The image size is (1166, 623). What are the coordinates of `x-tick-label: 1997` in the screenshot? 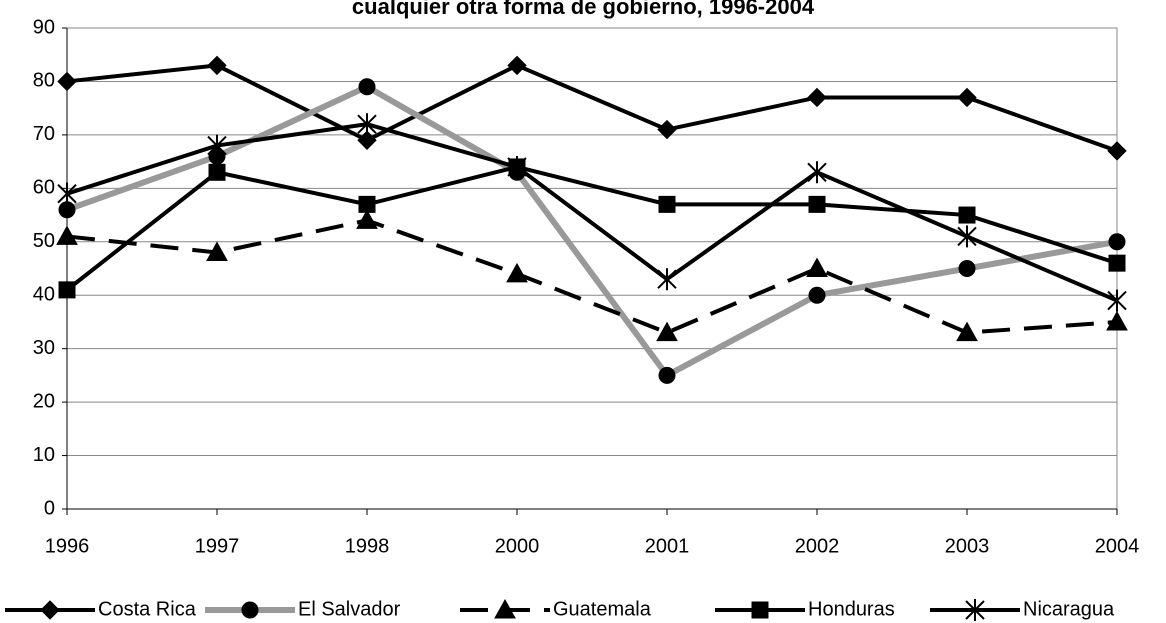 It's located at (217, 546).